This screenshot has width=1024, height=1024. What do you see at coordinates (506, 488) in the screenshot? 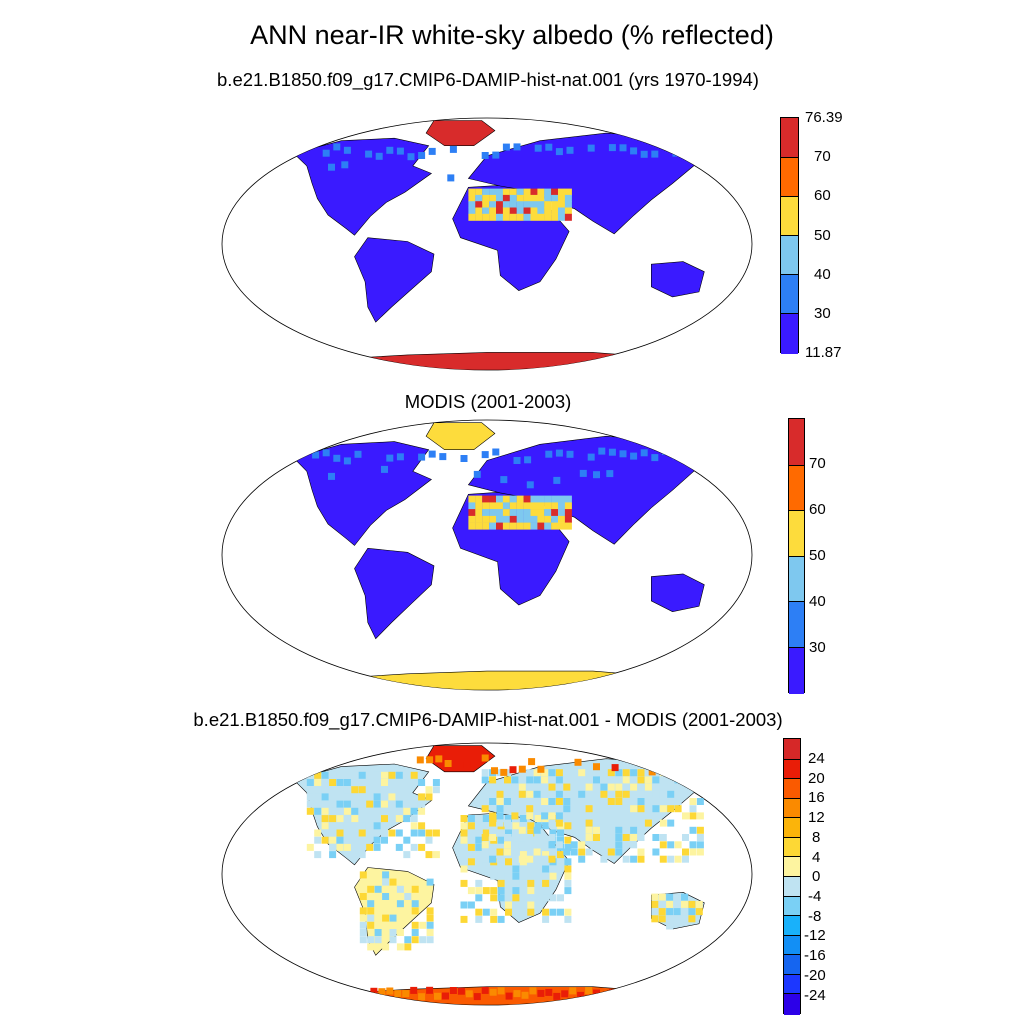
I see `grid-cells` at bounding box center [506, 488].